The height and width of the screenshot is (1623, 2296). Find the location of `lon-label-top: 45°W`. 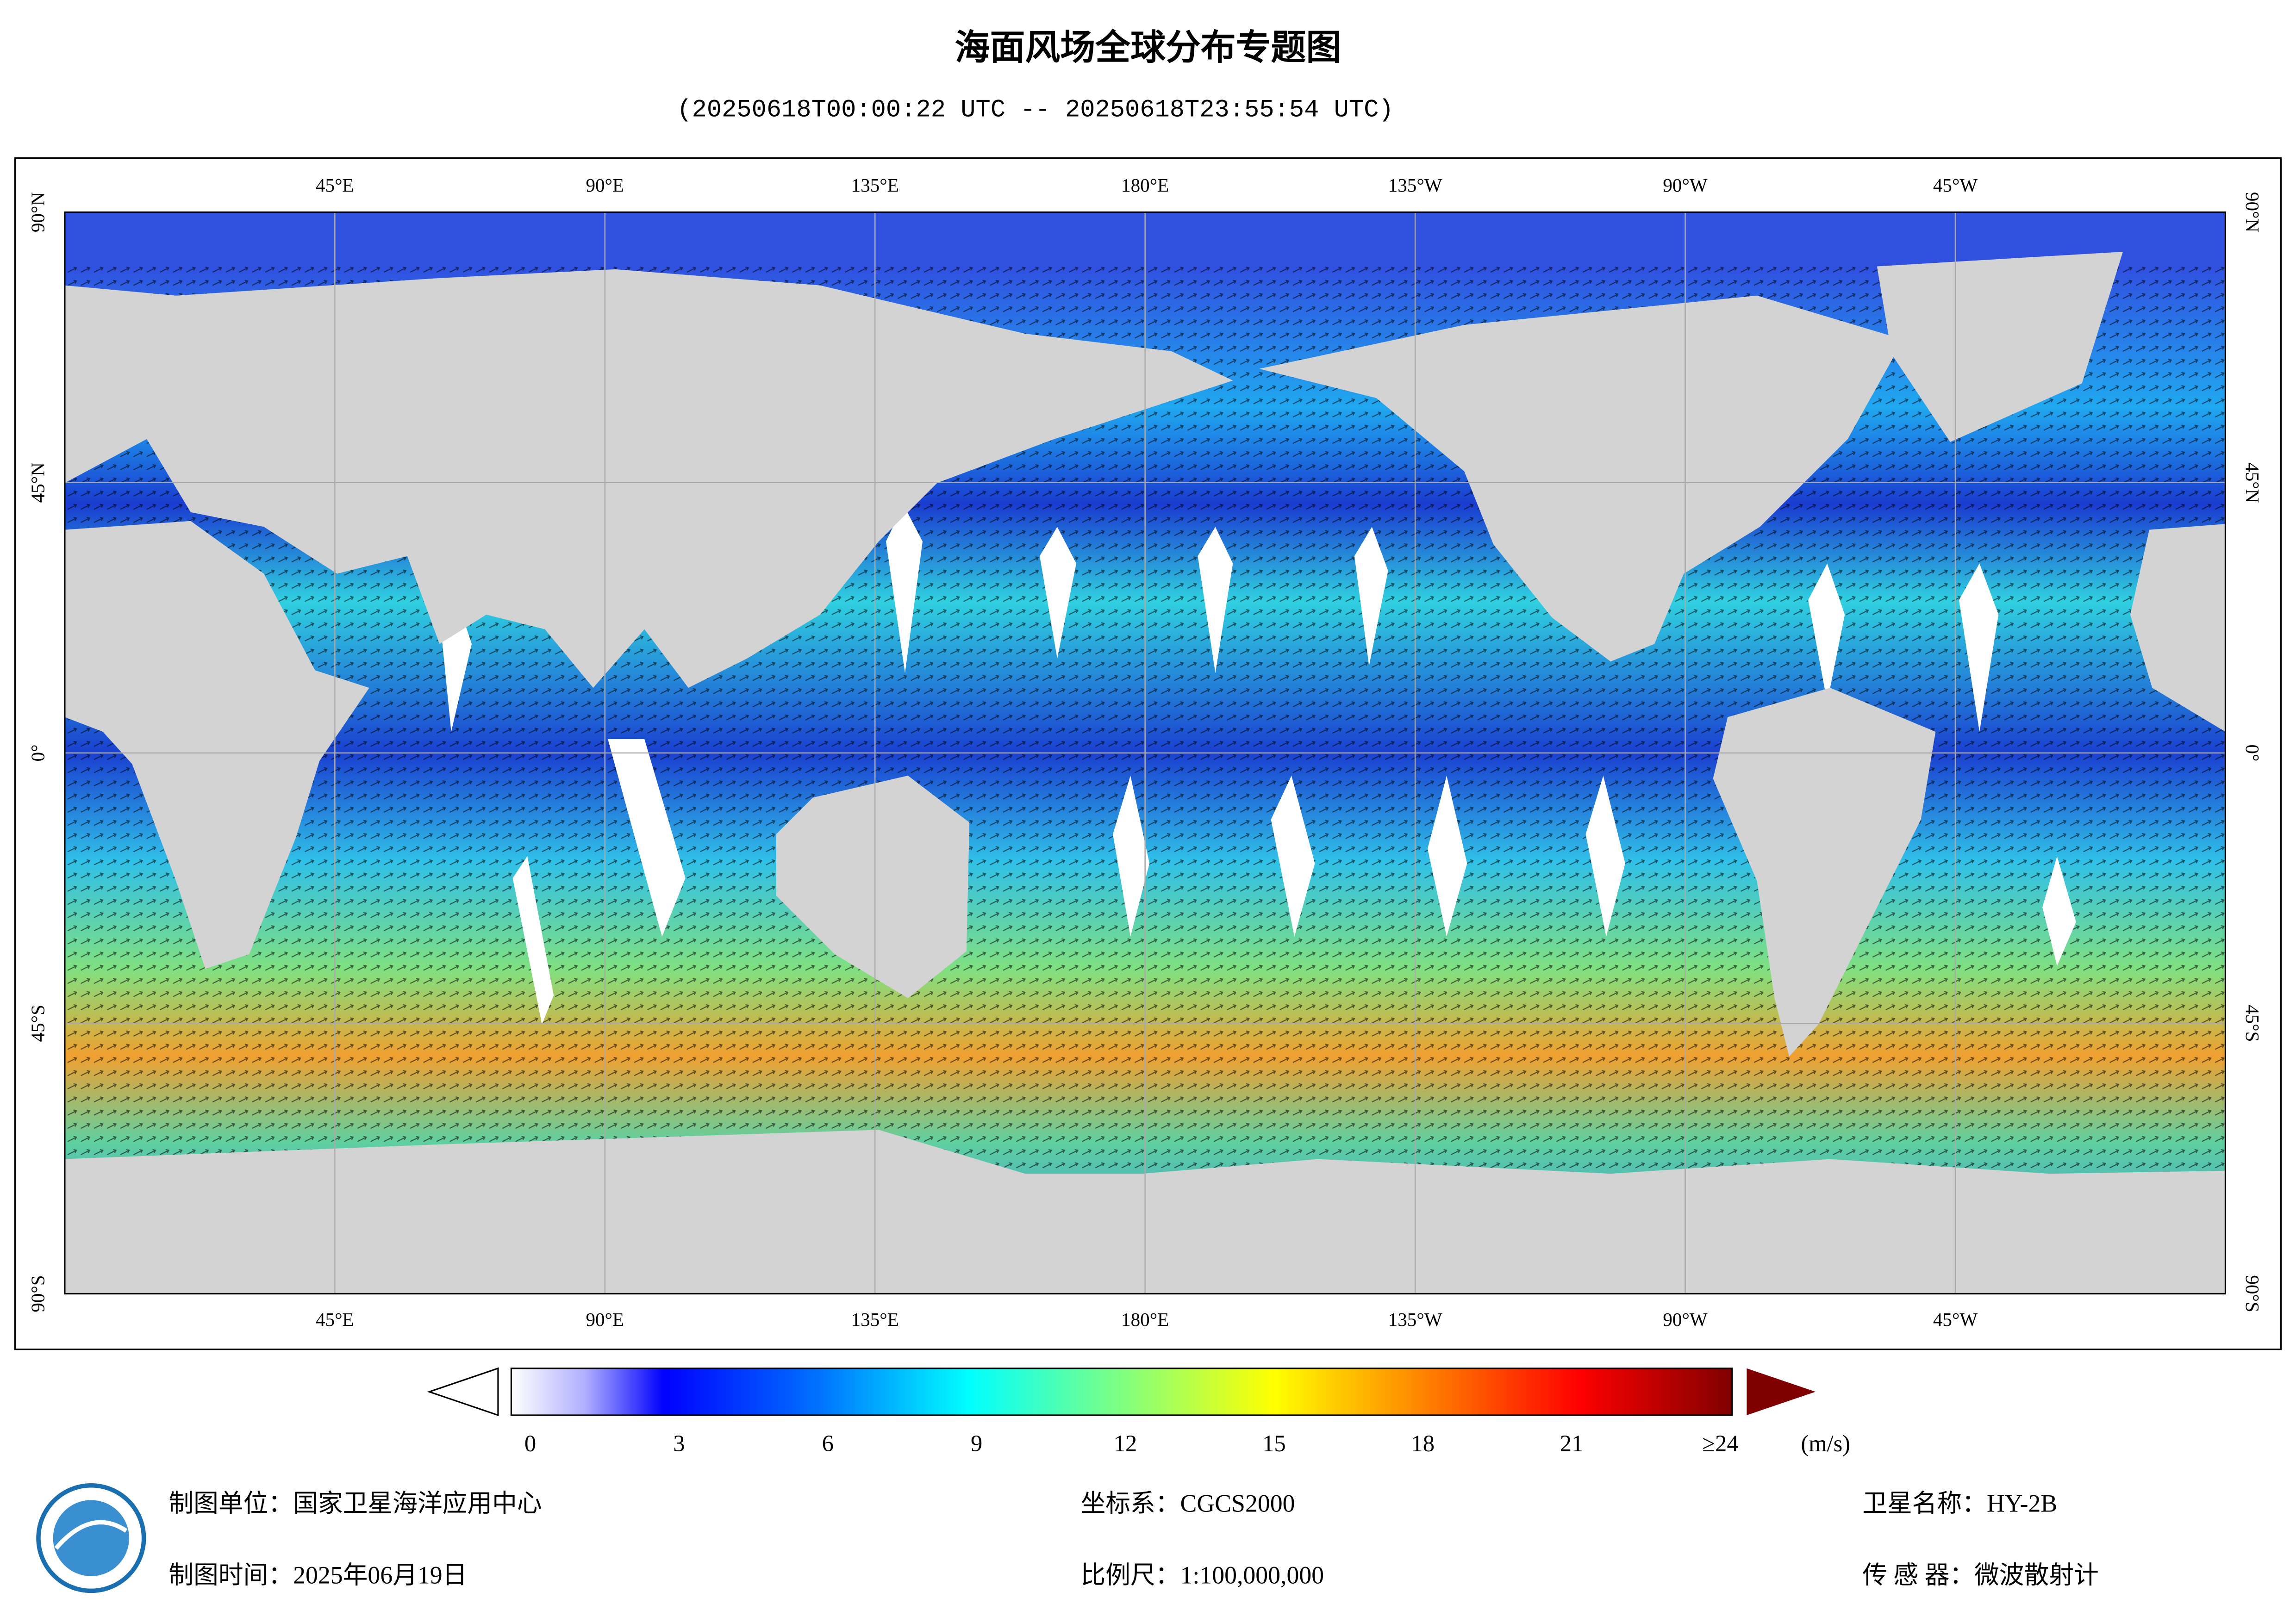

lon-label-top: 45°W is located at coordinates (1955, 185).